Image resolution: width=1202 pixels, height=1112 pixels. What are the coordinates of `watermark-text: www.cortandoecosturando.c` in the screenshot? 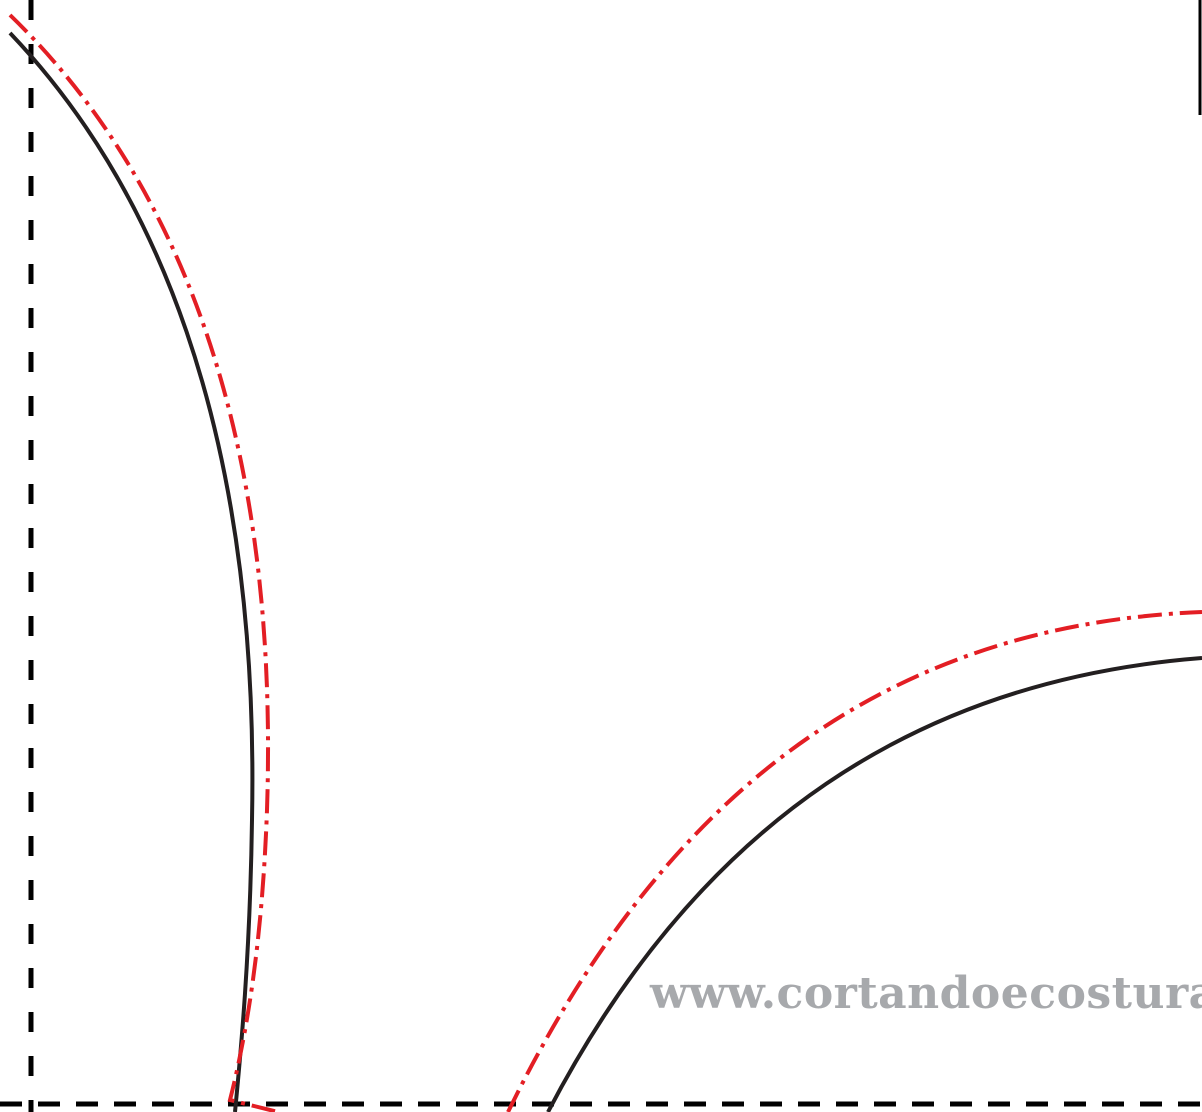 It's located at (925, 993).